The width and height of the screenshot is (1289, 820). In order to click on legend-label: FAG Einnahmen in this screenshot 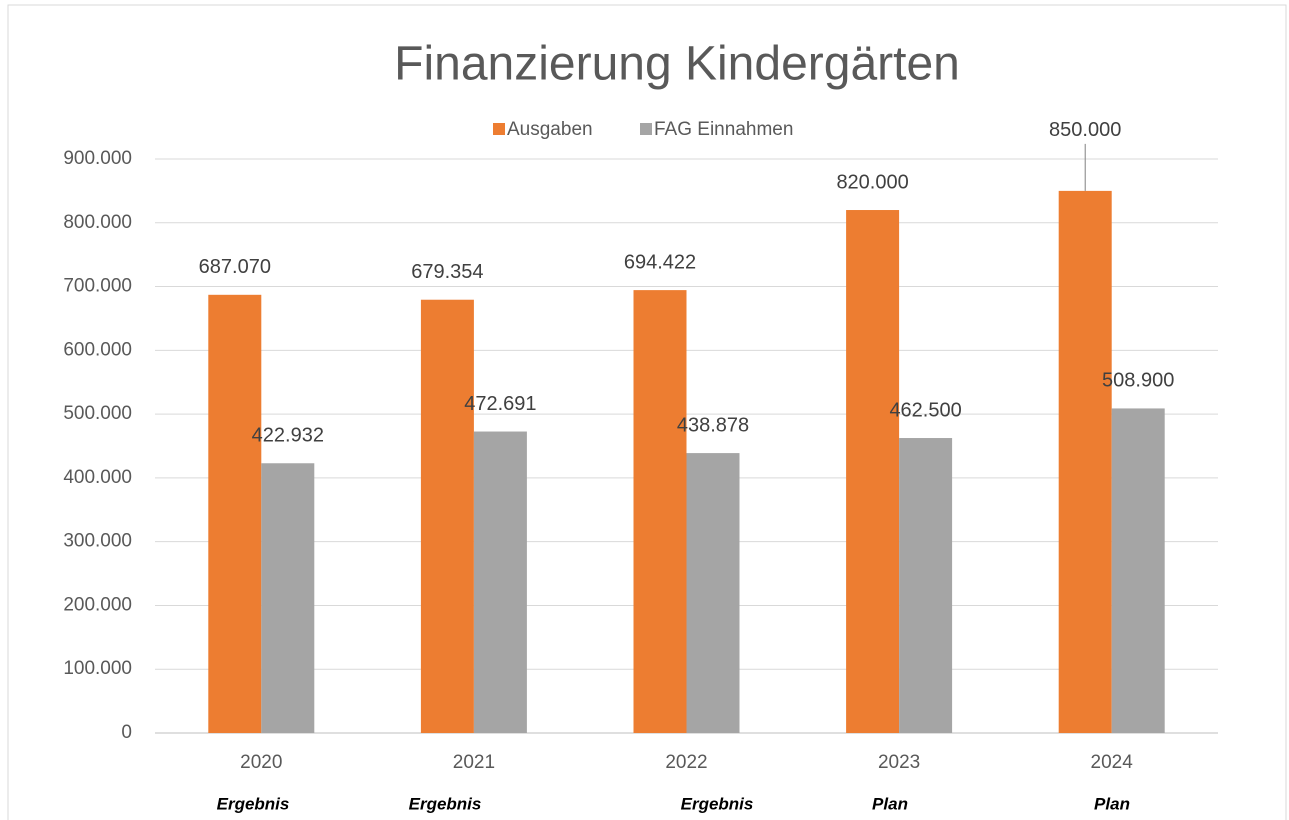, I will do `click(723, 129)`.